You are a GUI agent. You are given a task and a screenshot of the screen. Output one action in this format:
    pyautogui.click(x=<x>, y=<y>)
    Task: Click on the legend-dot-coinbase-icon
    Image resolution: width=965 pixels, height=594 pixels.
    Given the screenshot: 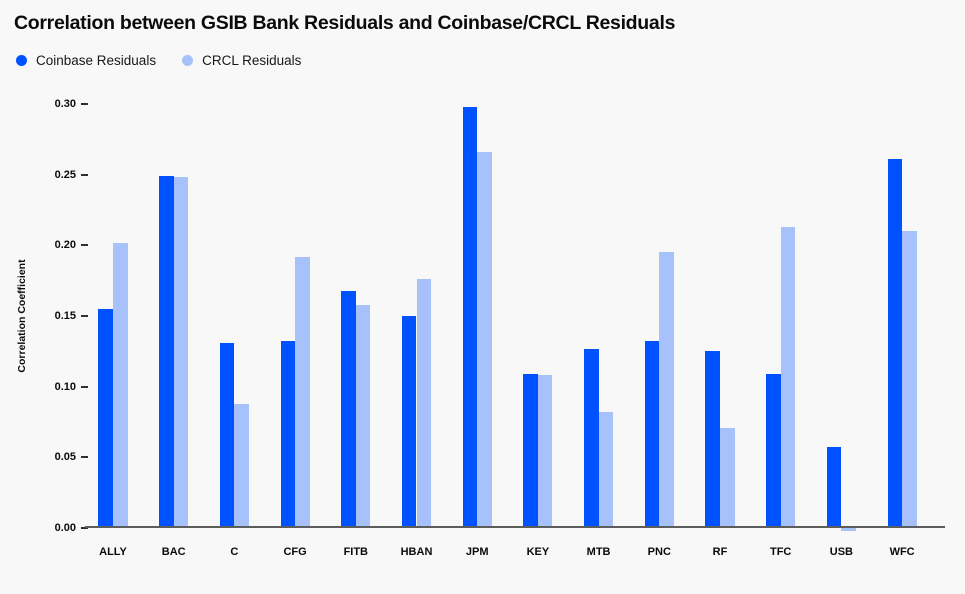 What is the action you would take?
    pyautogui.click(x=21, y=60)
    